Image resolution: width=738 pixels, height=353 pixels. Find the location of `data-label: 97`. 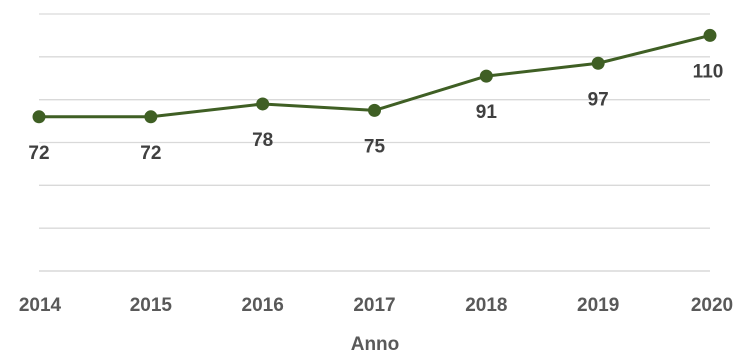

data-label: 97 is located at coordinates (598, 99).